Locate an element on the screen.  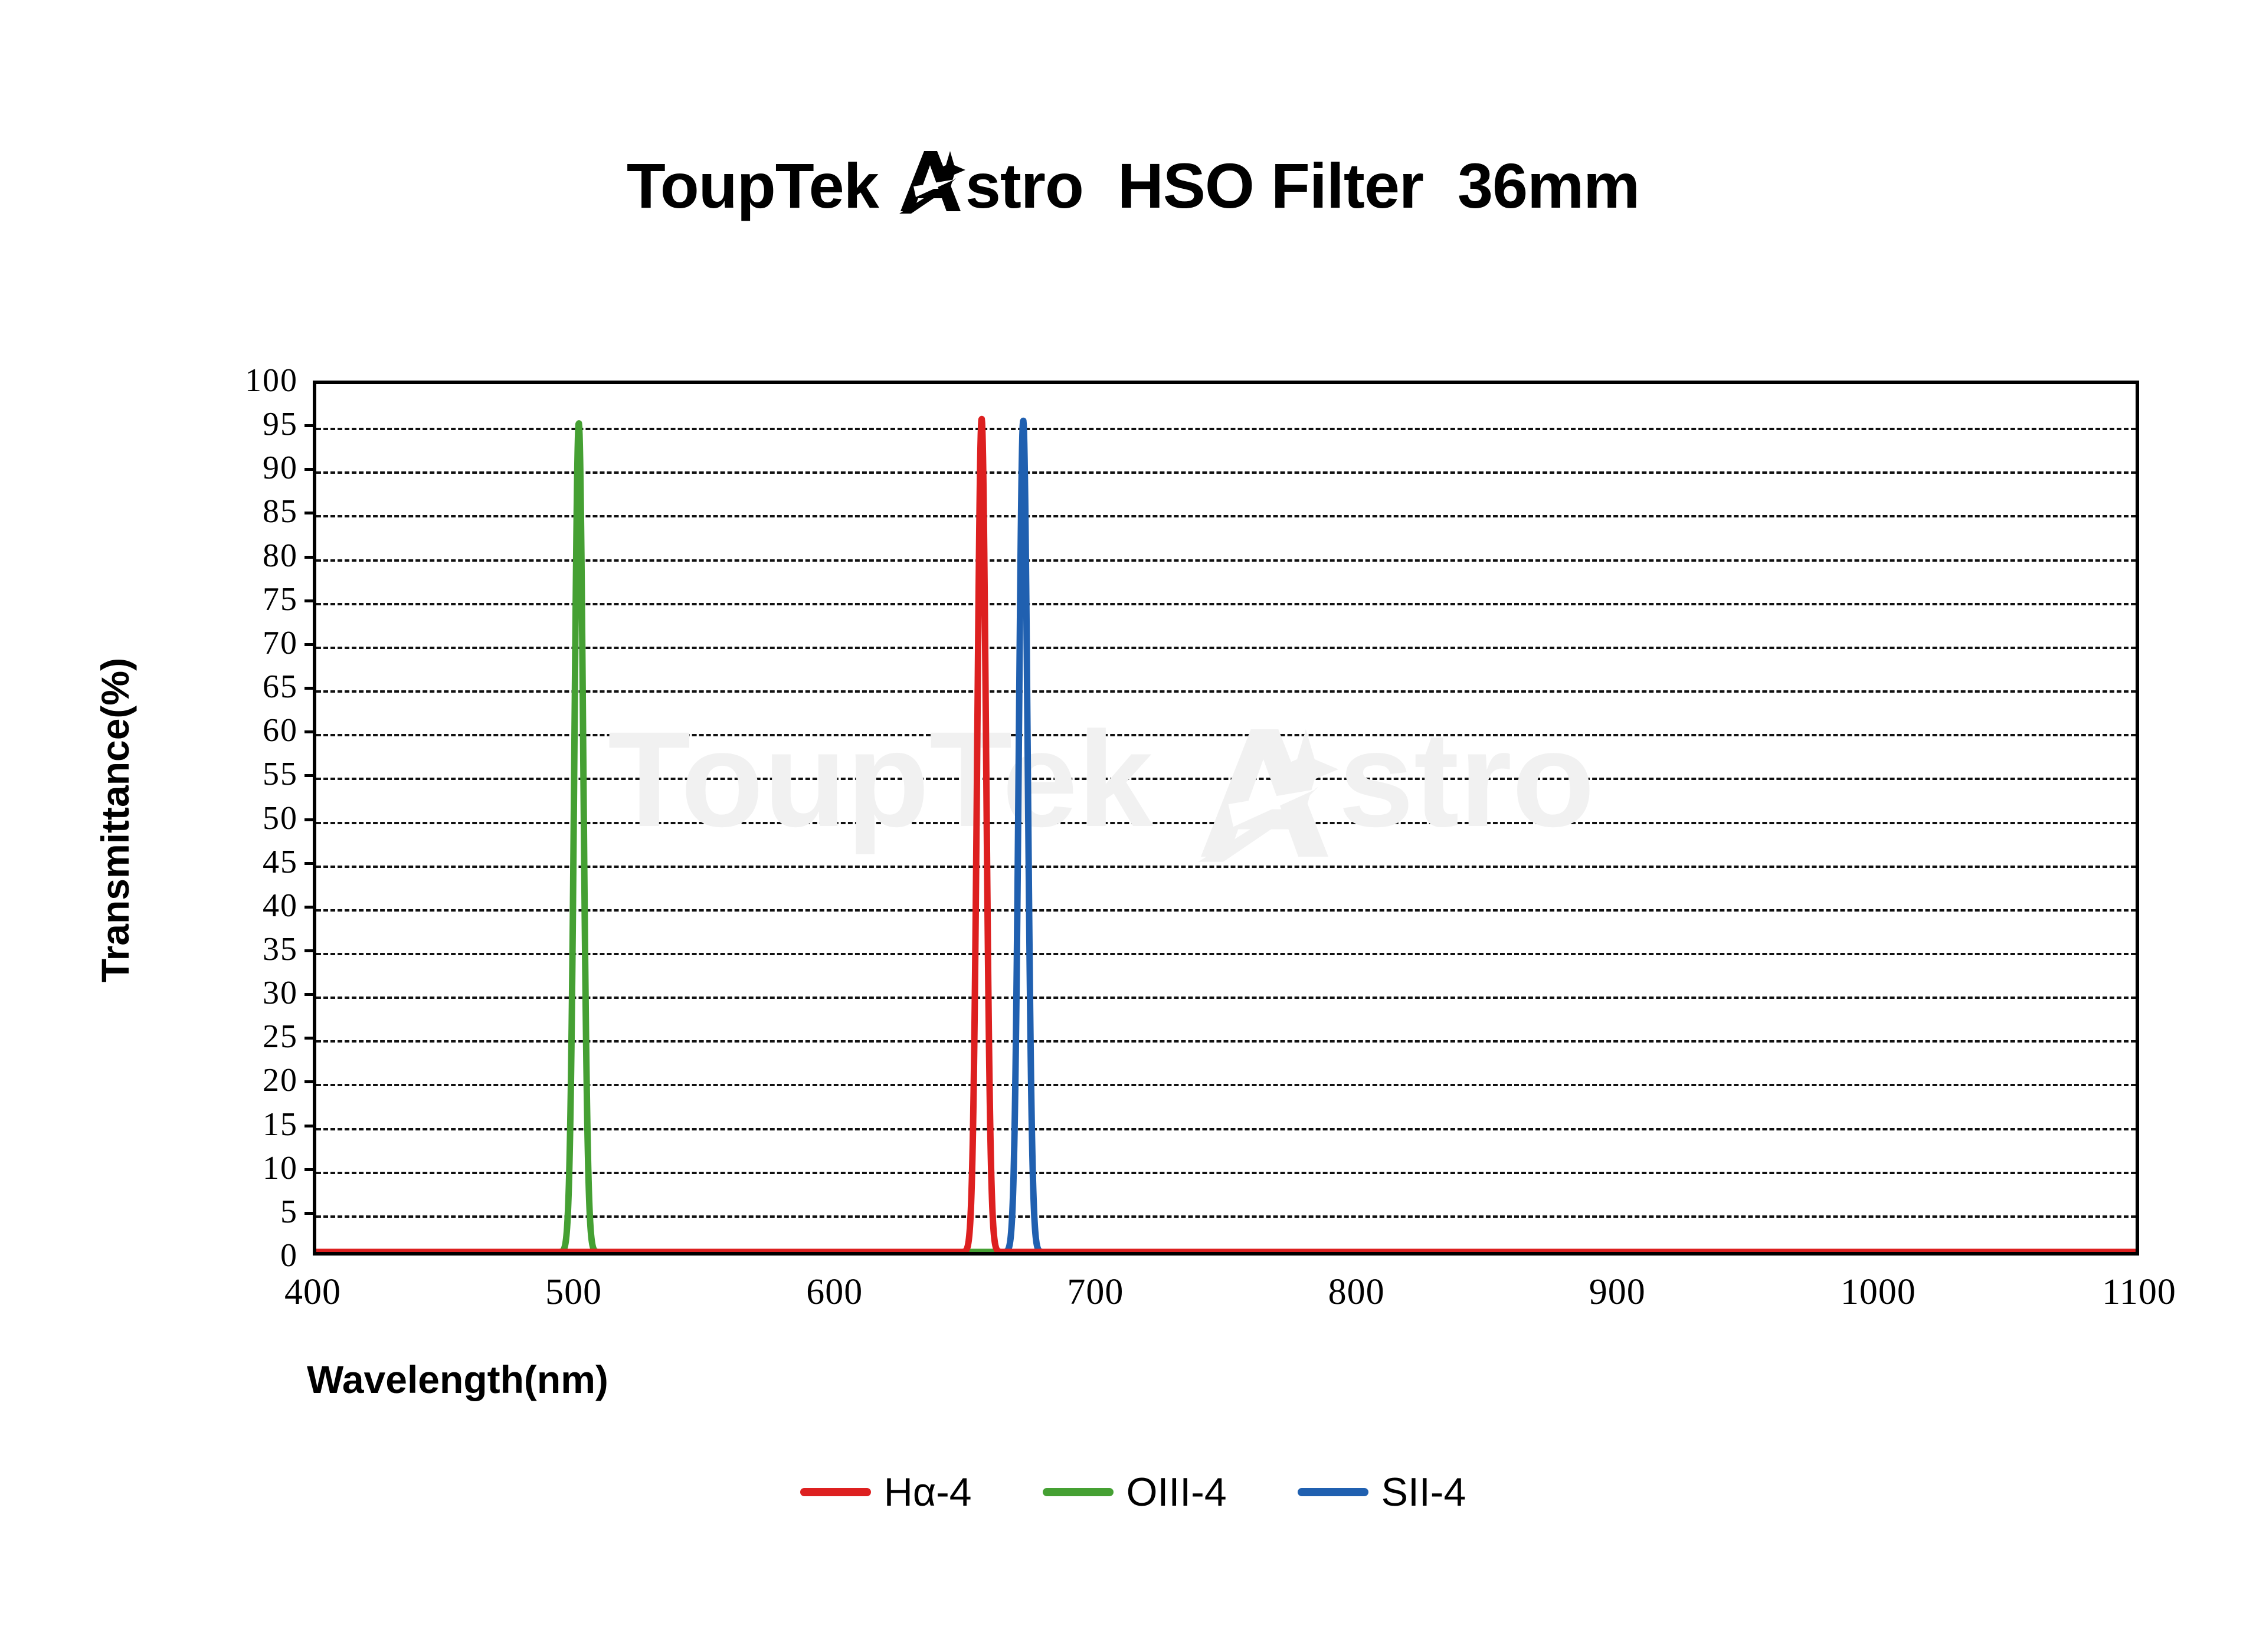
y-axis-tick-label: 0 is located at coordinates (289, 1255).